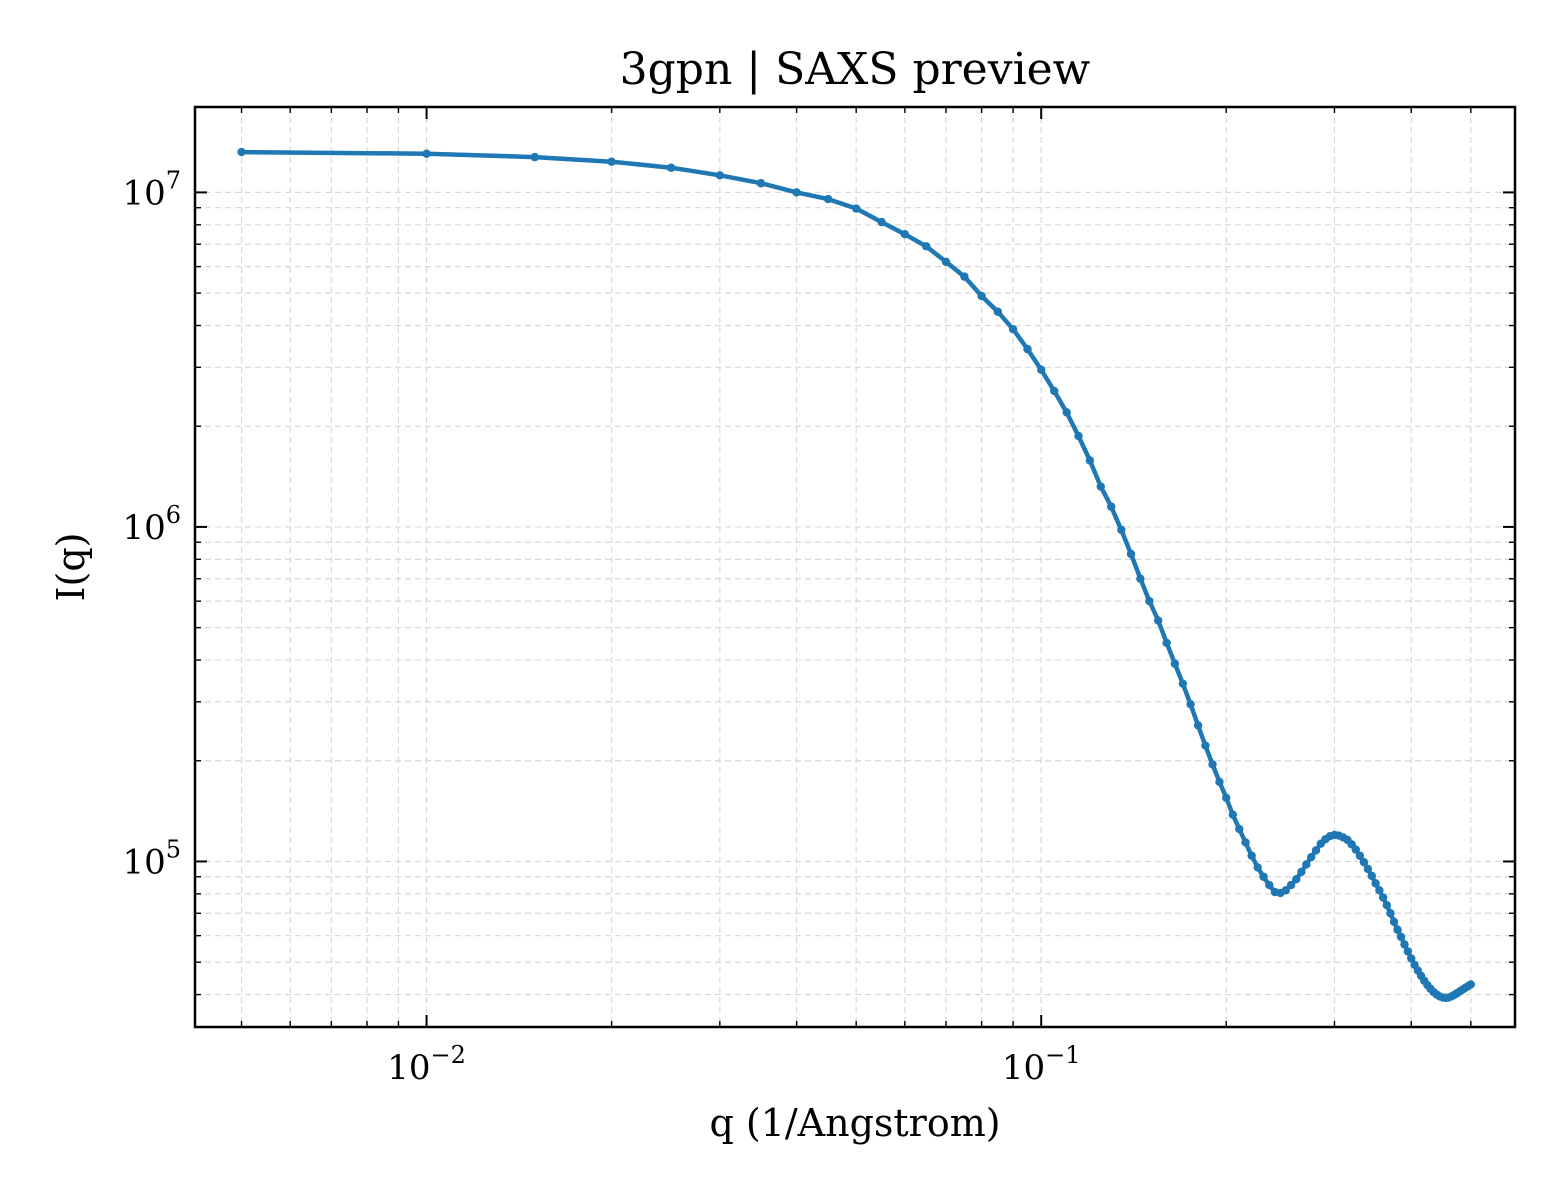 Image resolution: width=1560 pixels, height=1200 pixels. What do you see at coordinates (151, 524) in the screenshot?
I see `y-tick-label: 10⁶` at bounding box center [151, 524].